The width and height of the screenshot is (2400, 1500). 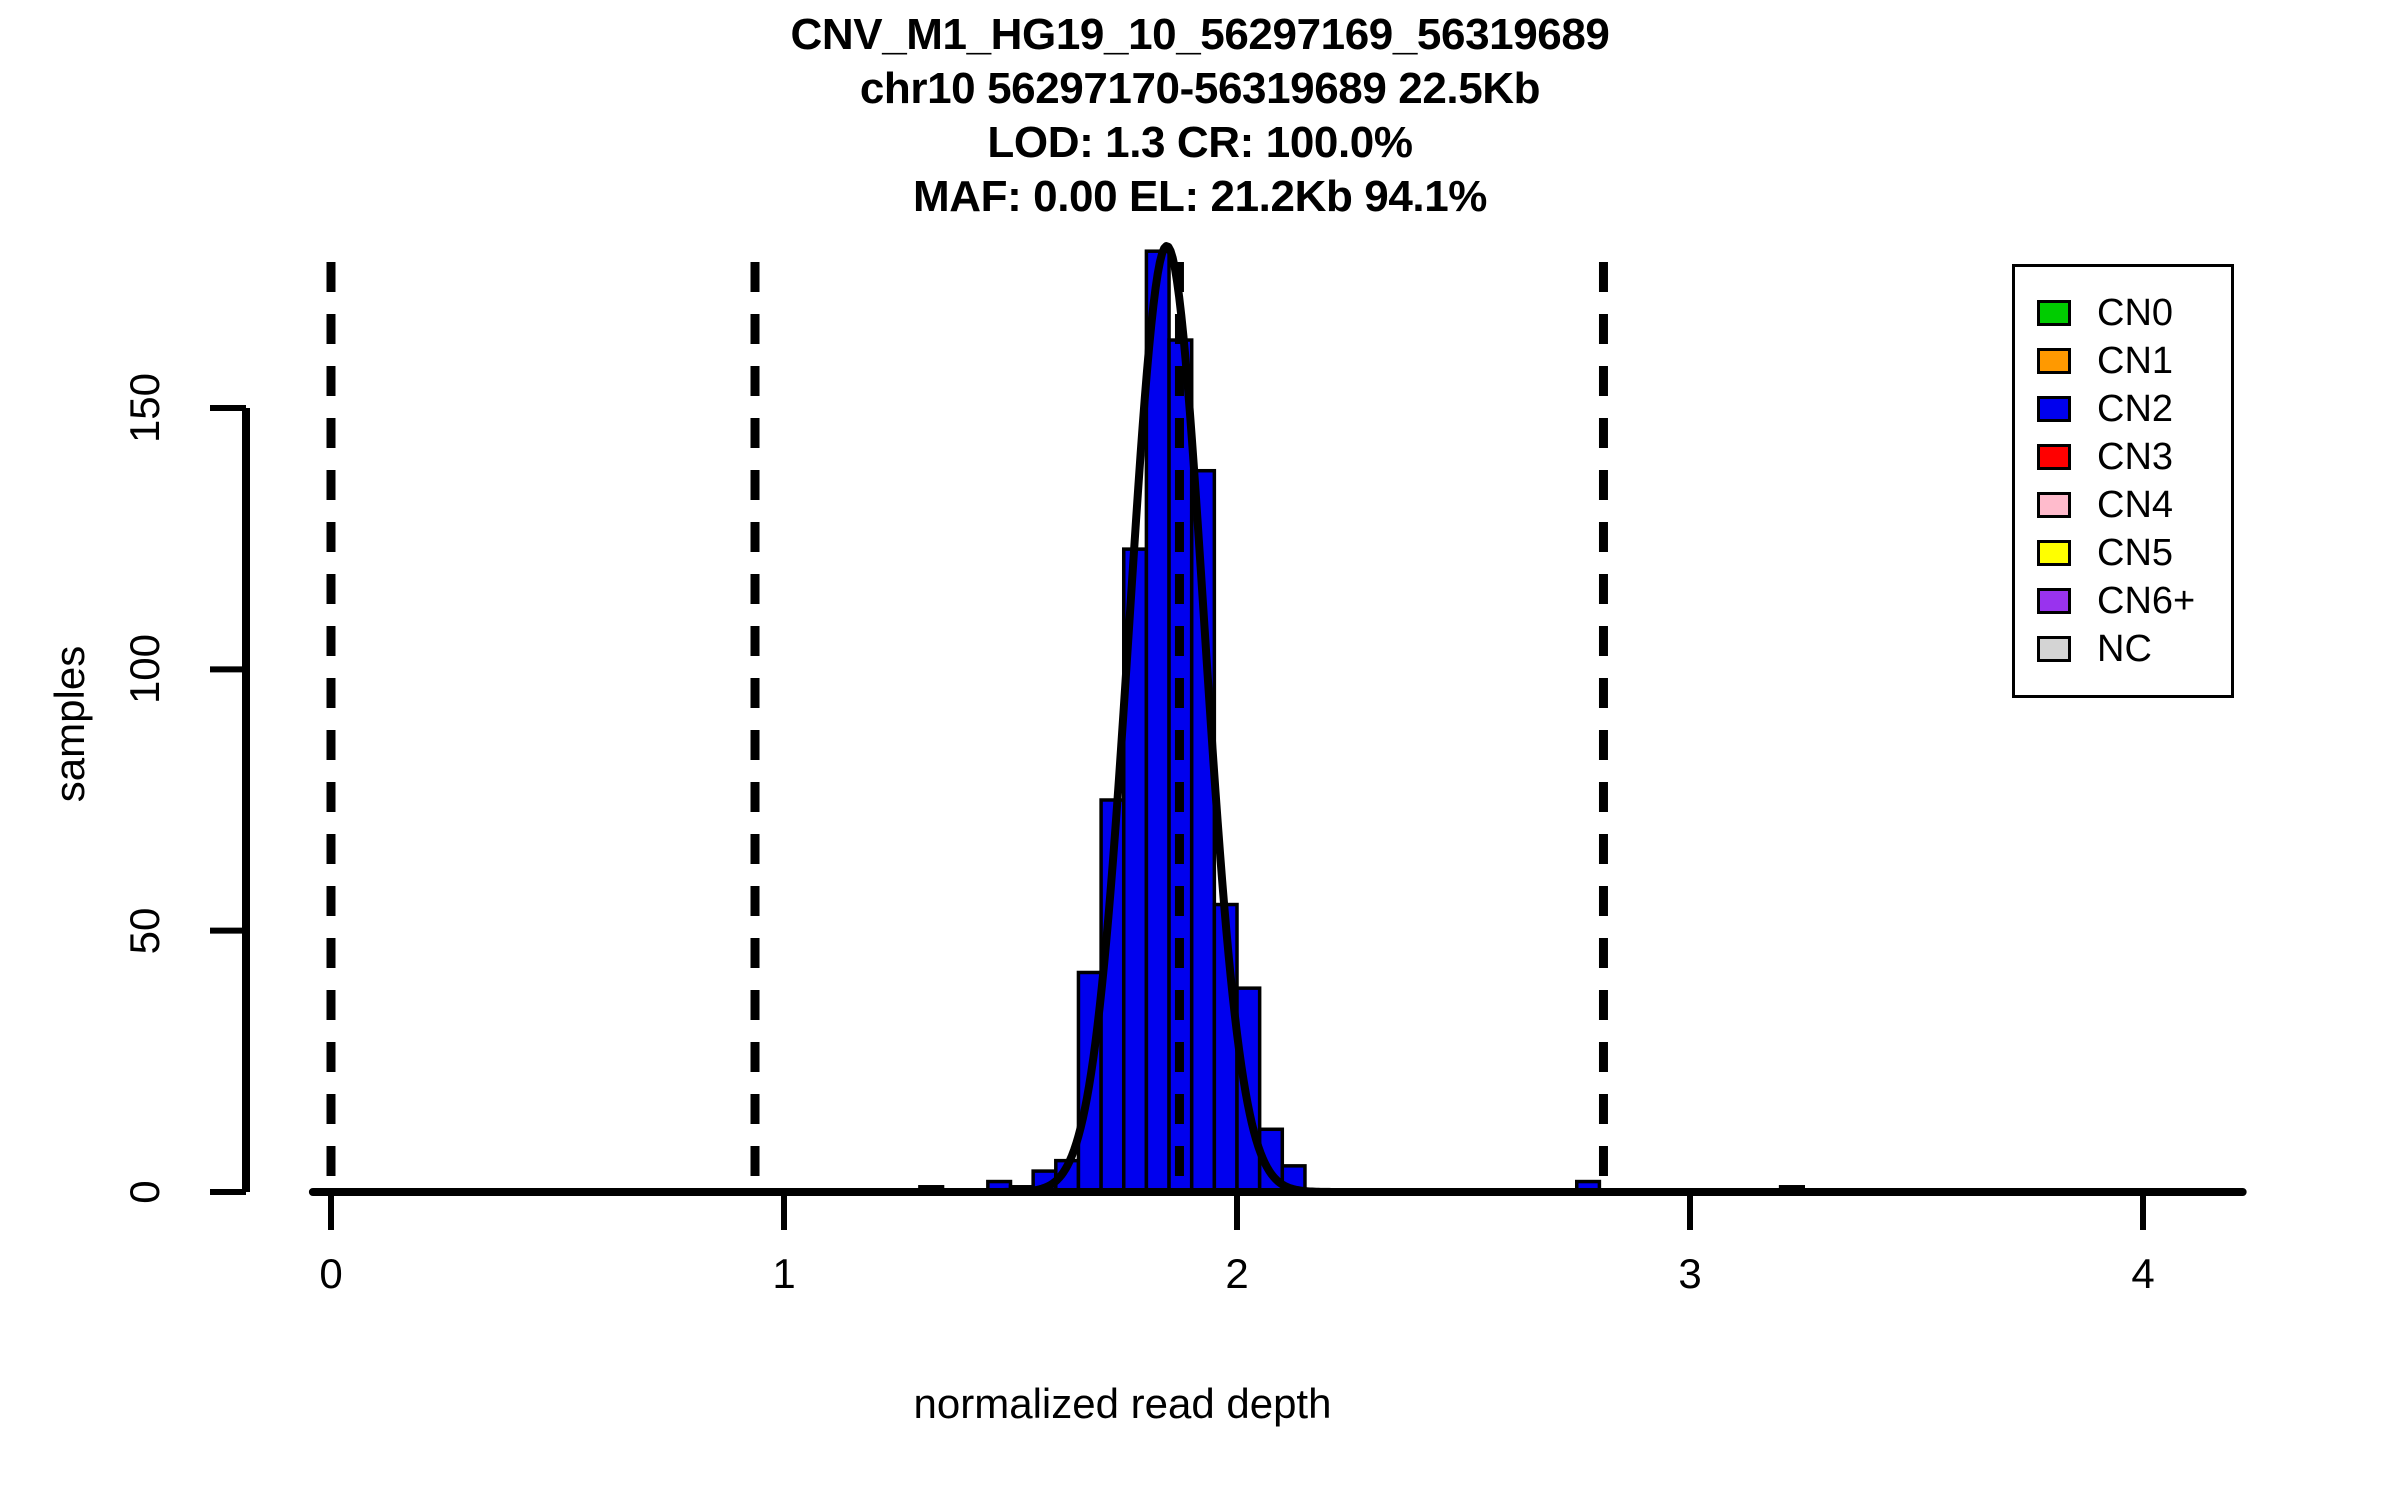 I want to click on legend-item-cn0: CN0, so click(x=2123, y=313).